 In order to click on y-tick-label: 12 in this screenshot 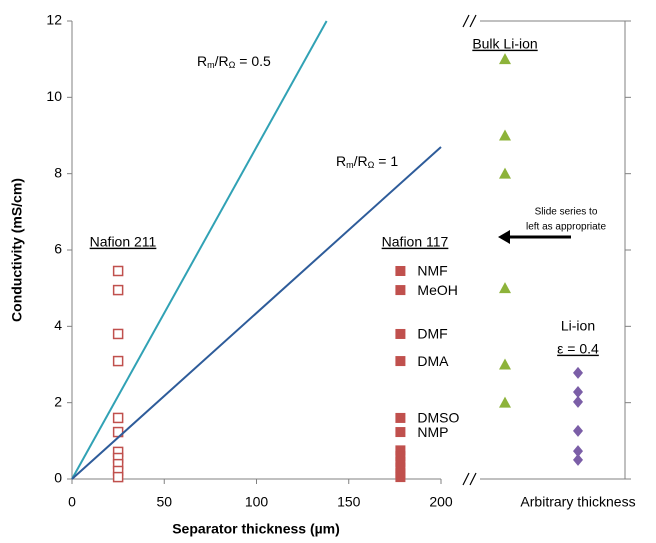, I will do `click(54, 20)`.